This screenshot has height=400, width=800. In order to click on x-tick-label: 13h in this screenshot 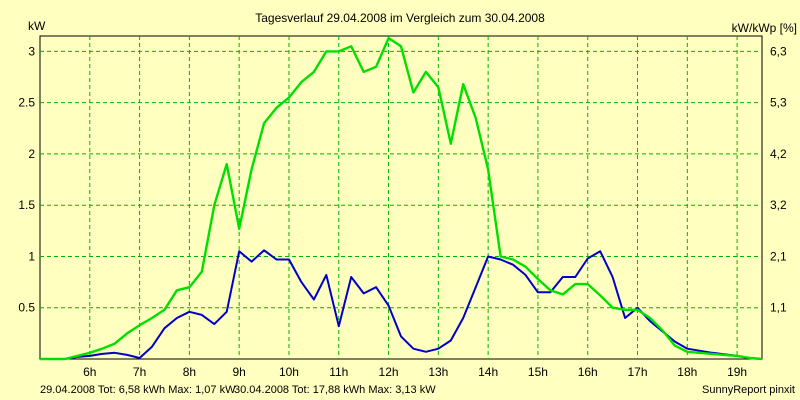, I will do `click(438, 372)`.